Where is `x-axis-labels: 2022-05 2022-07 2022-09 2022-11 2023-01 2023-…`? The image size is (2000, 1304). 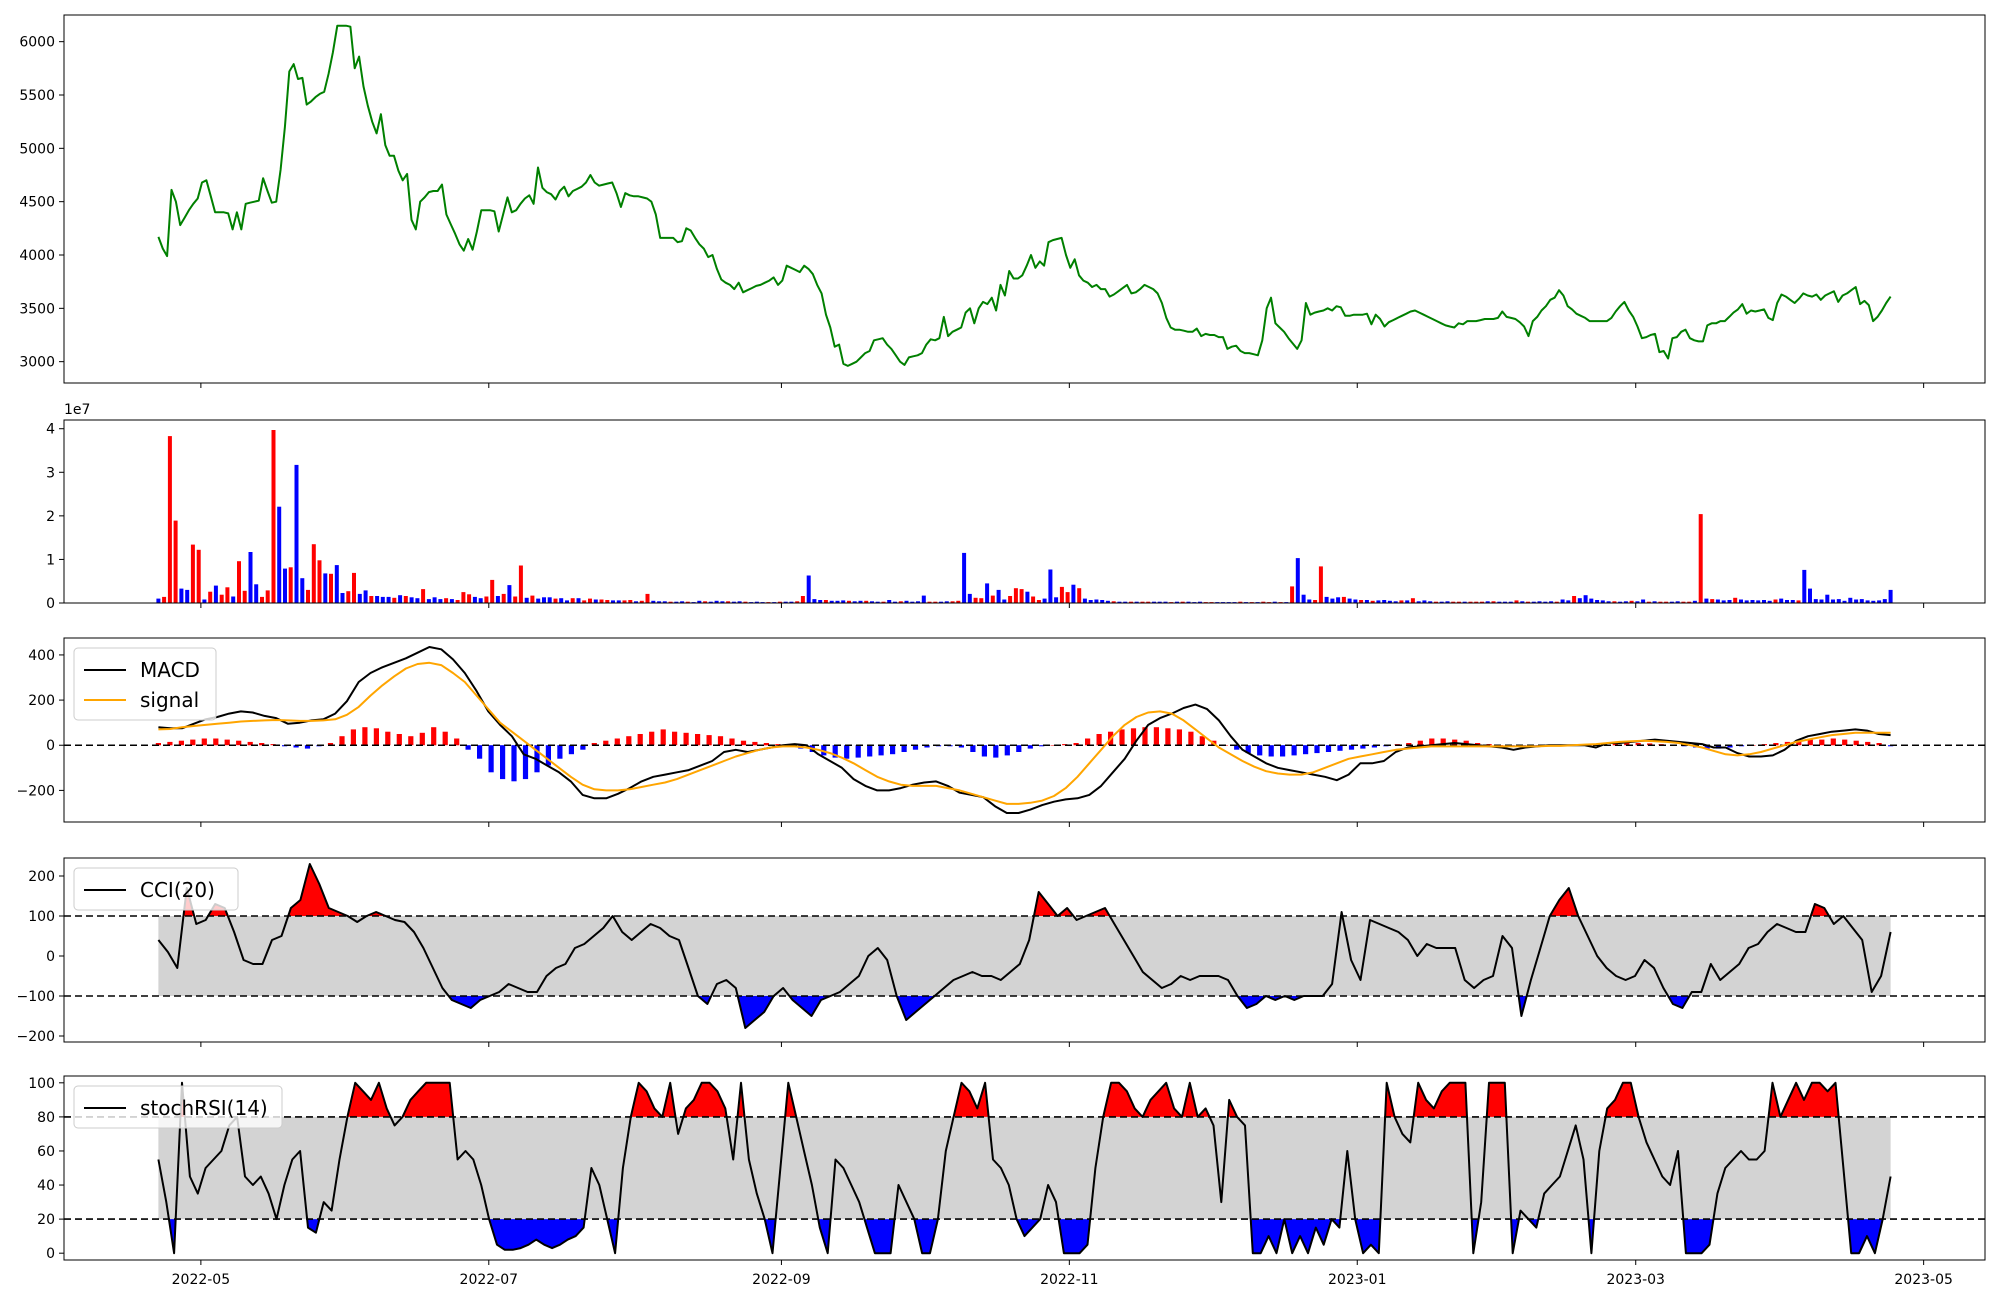 x-axis-labels: 2022-05 2022-07 2022-09 2022-11 2023-01 2023-… is located at coordinates (1062, 1280).